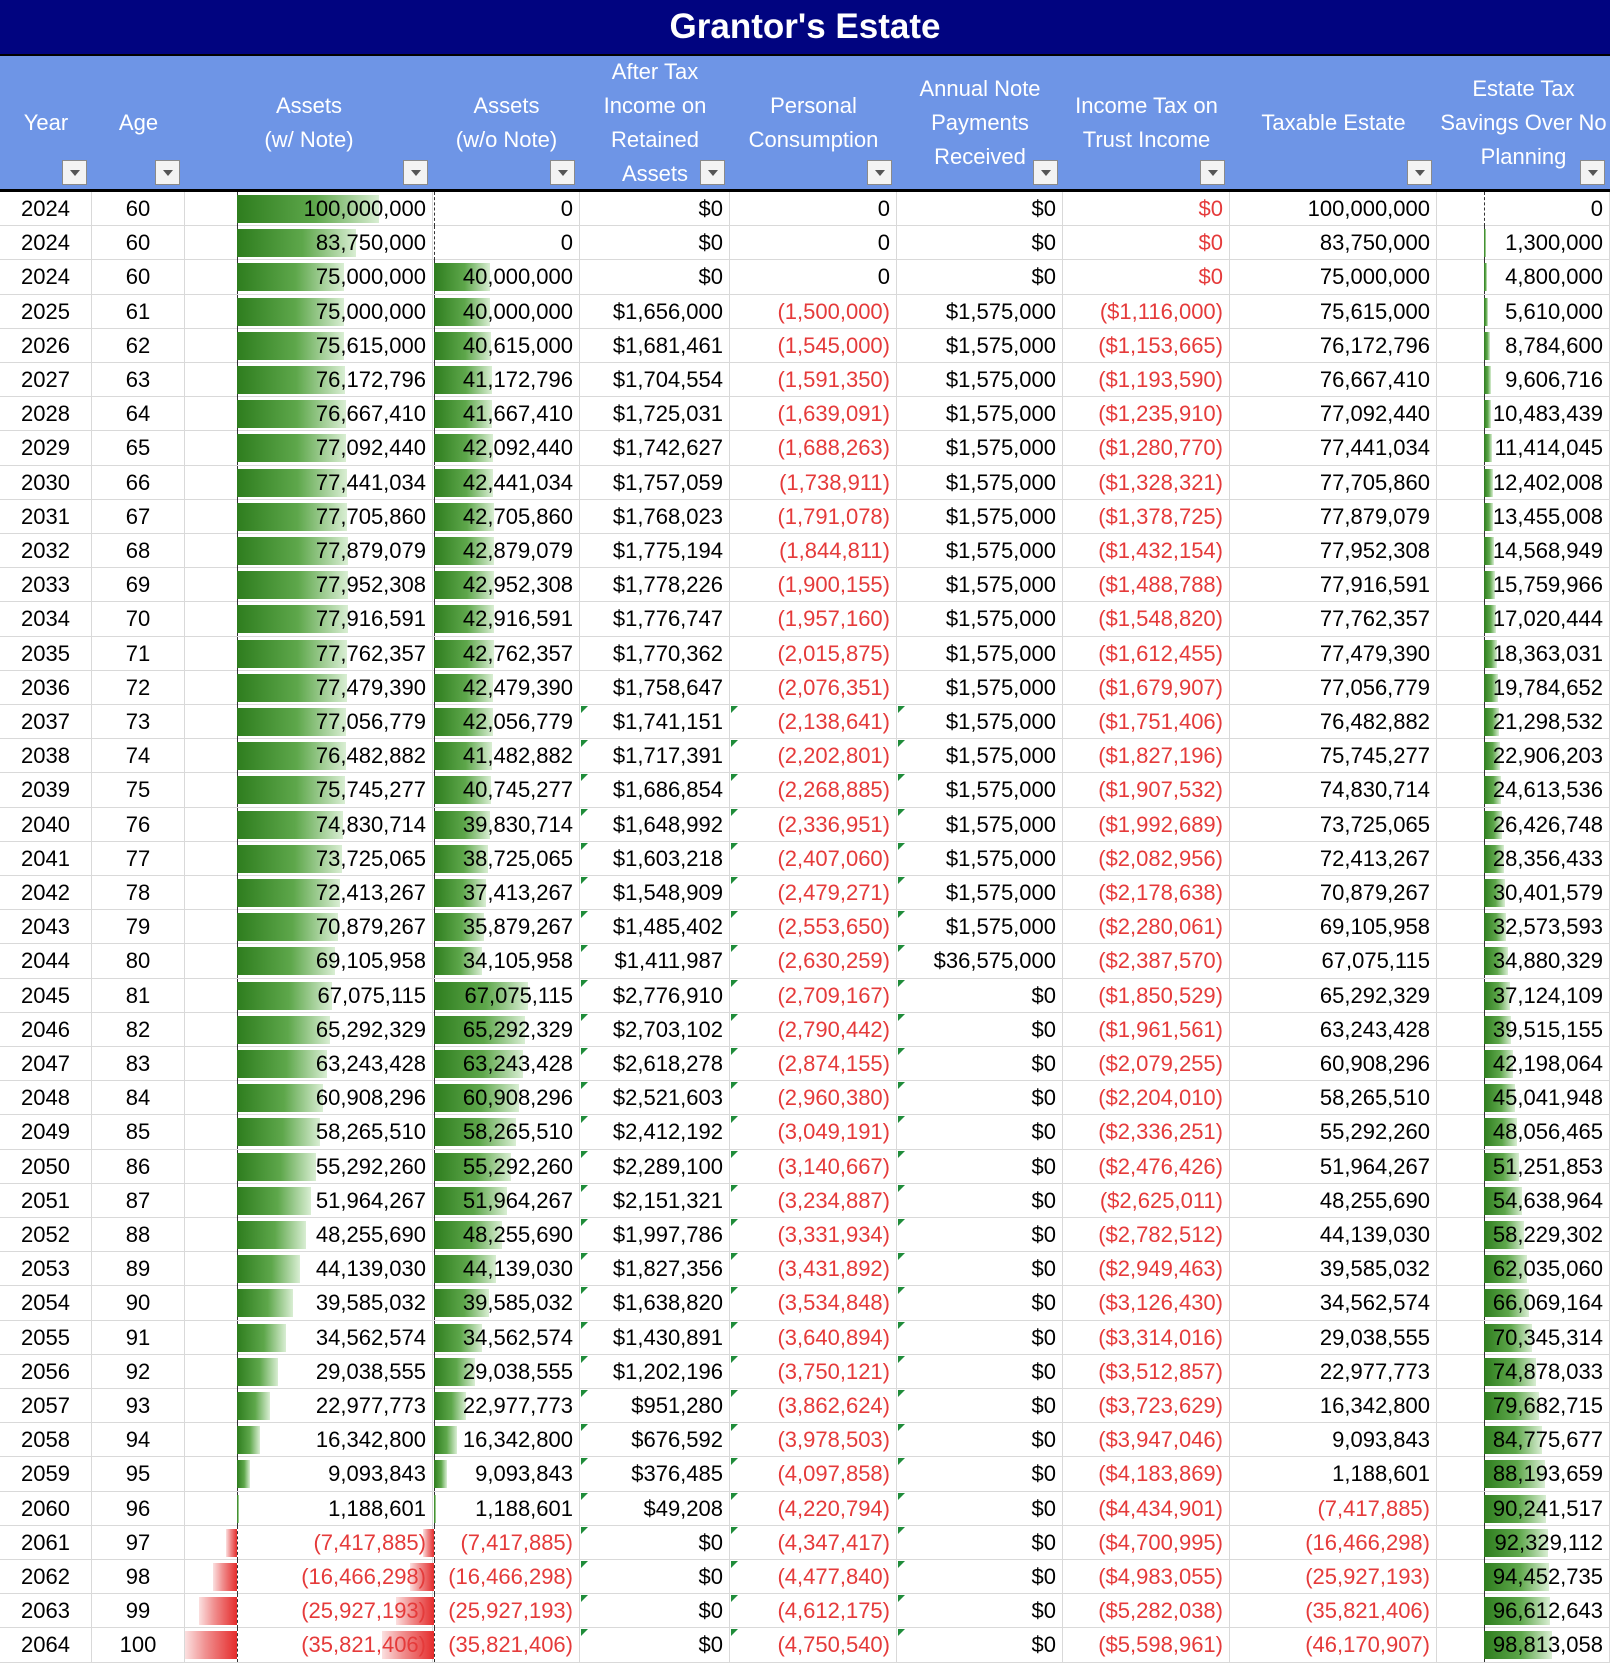 The image size is (1610, 1663). What do you see at coordinates (46, 1577) in the screenshot?
I see `cell-year: 2062` at bounding box center [46, 1577].